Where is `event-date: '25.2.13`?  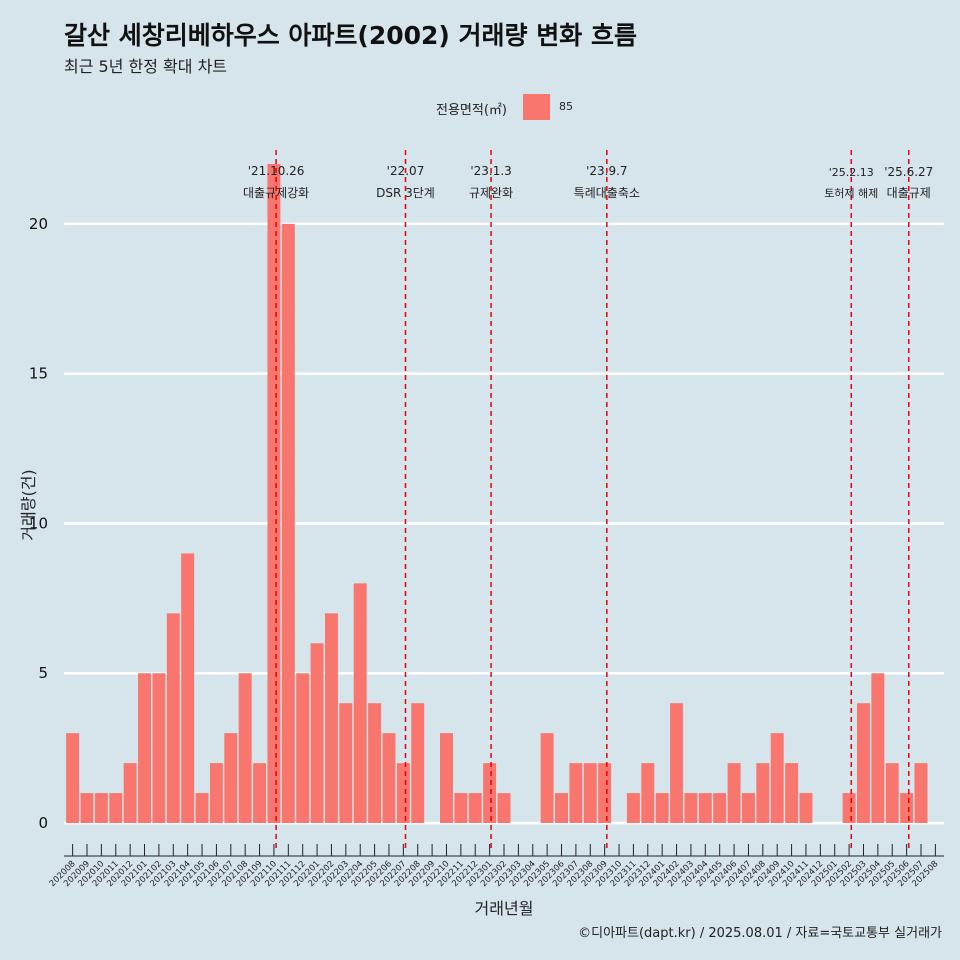 event-date: '25.2.13 is located at coordinates (851, 172).